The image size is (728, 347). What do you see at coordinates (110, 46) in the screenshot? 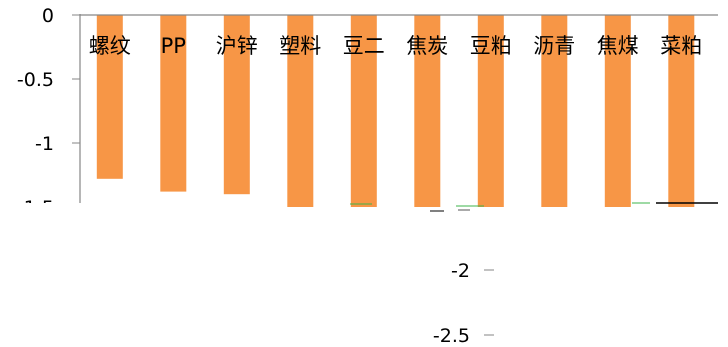
I see `category-label: 螺纹` at bounding box center [110, 46].